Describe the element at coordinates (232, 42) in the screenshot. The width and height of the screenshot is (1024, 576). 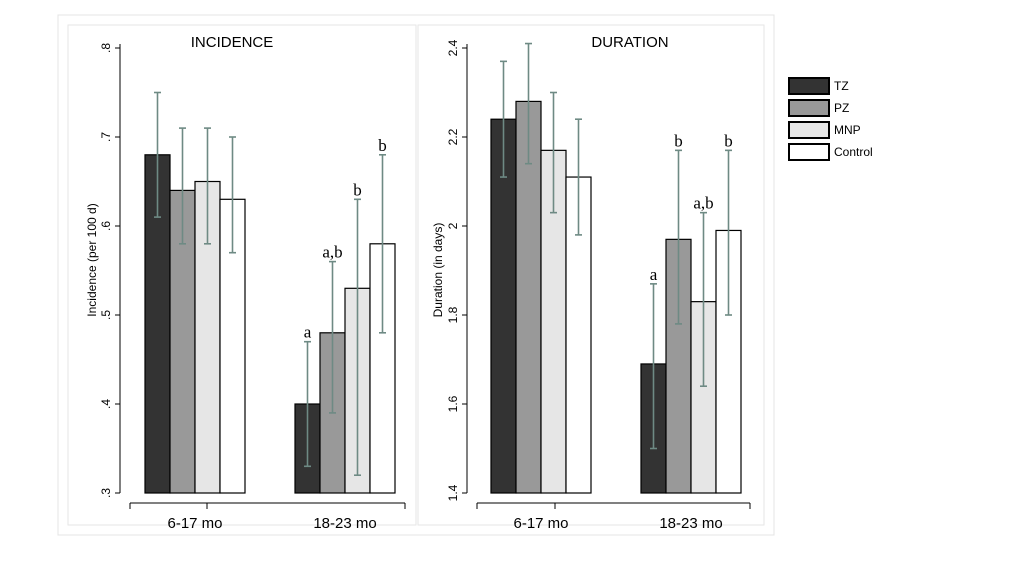
I see `incidence-title: INCIDENCE` at that location.